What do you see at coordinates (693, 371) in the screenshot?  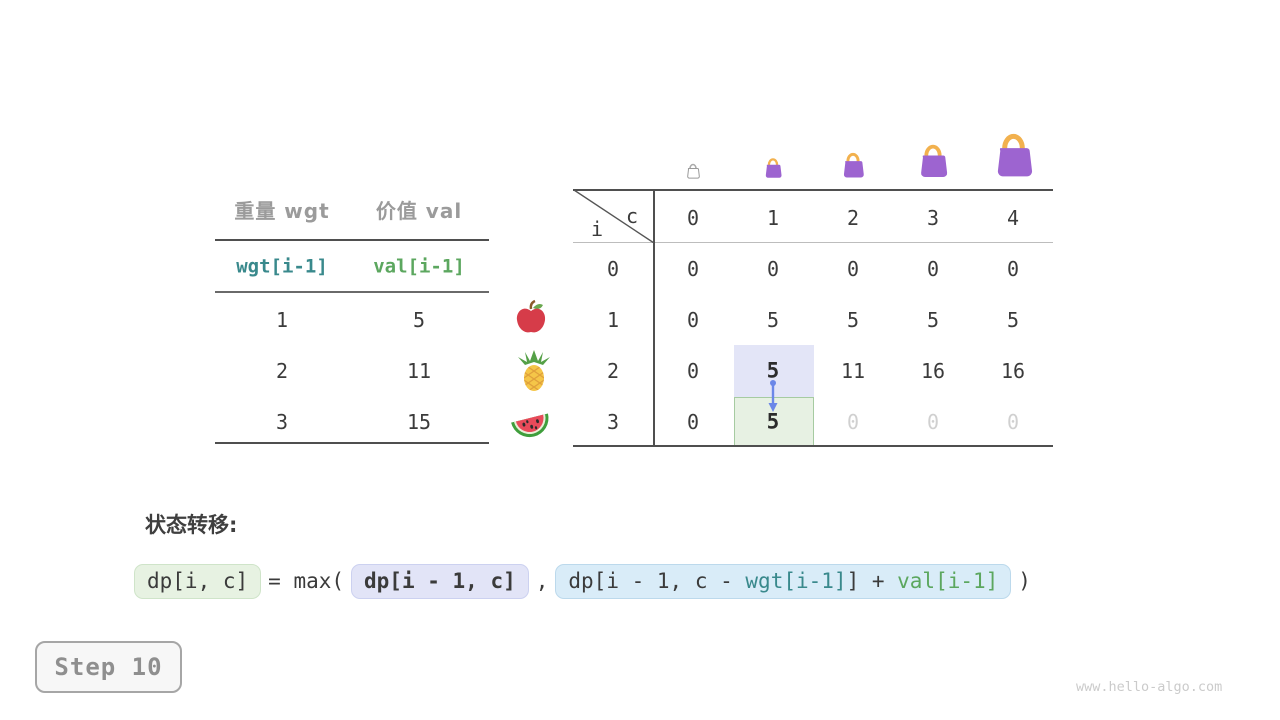 I see `dp-cell-i2-c0: 0` at bounding box center [693, 371].